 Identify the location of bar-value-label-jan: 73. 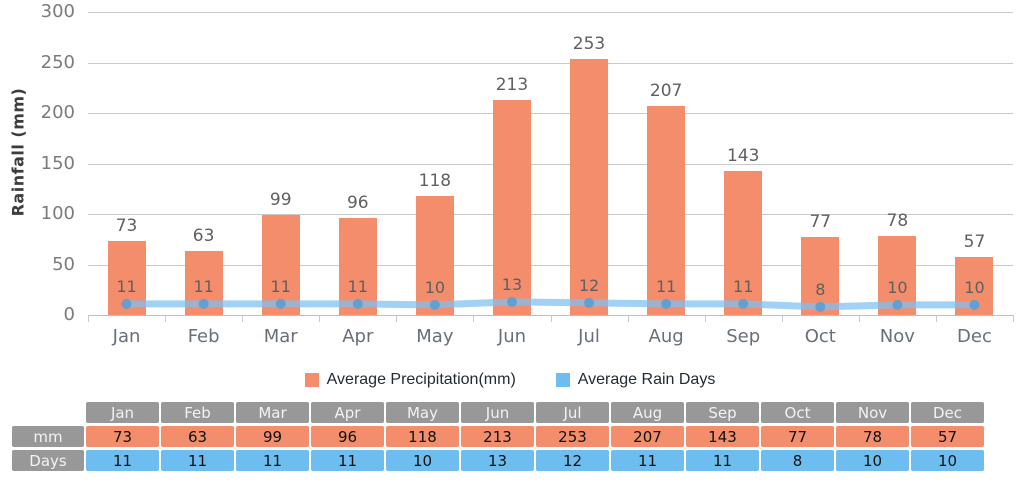
(126, 226).